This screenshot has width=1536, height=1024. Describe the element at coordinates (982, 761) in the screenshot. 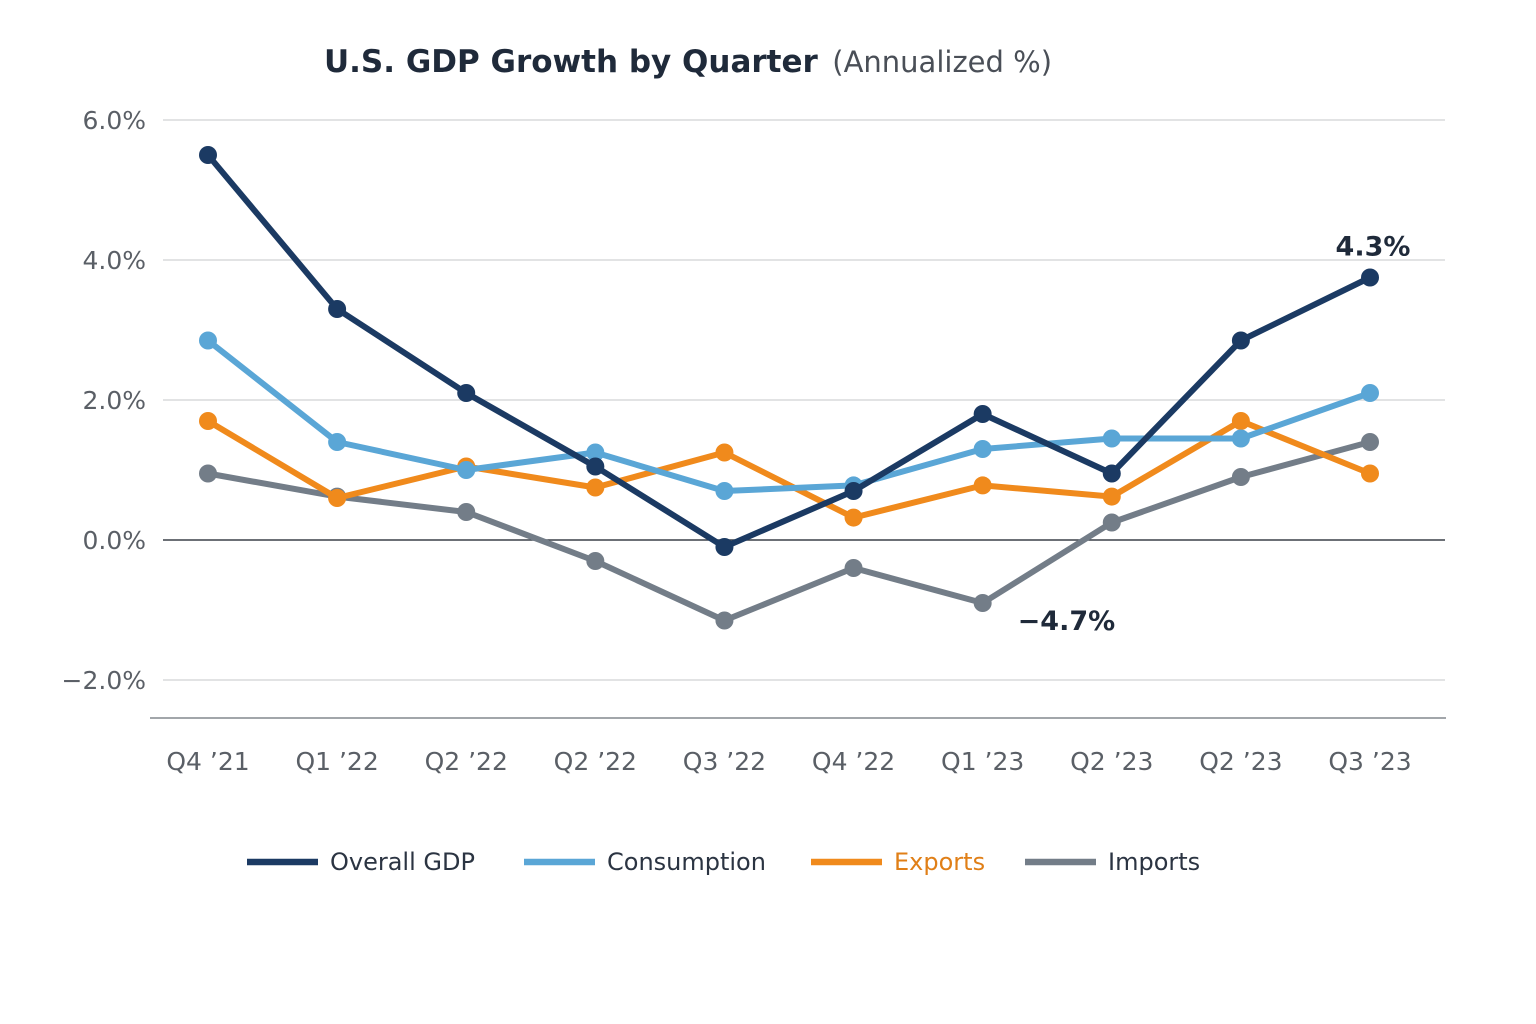

I see `x-tick-label: Q1 ’23` at that location.